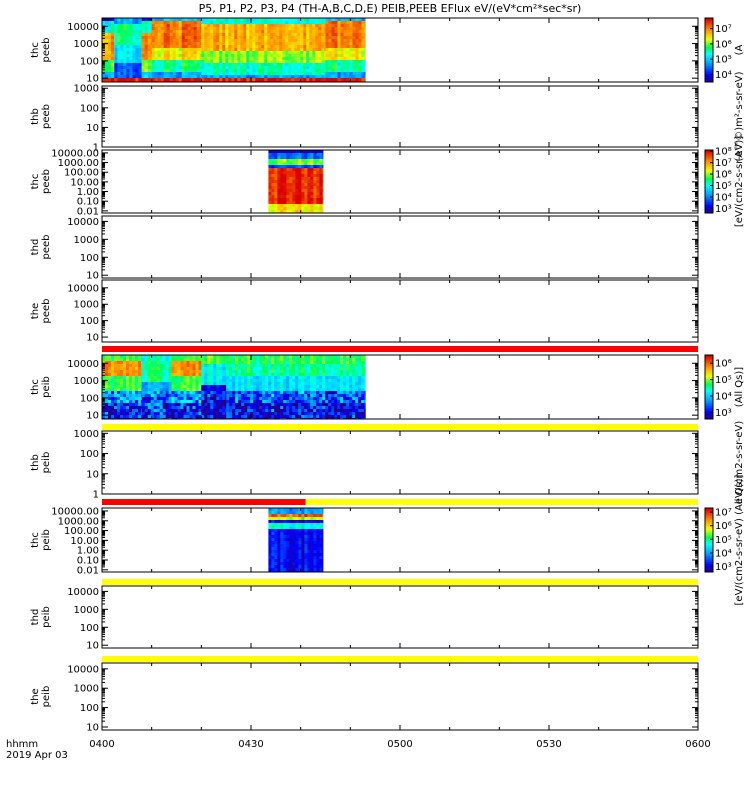  Describe the element at coordinates (709, 43) in the screenshot. I see `colorbar-cell` at that location.